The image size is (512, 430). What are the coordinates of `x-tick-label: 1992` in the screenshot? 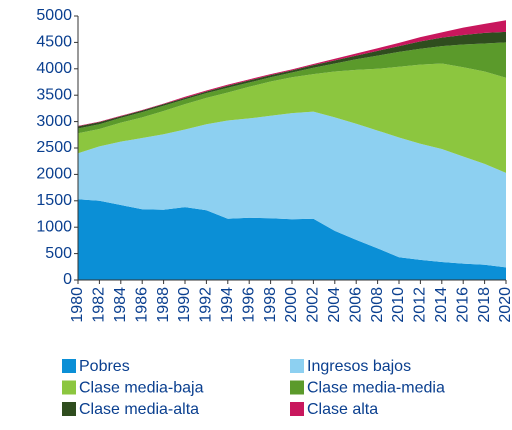 It's located at (206, 305).